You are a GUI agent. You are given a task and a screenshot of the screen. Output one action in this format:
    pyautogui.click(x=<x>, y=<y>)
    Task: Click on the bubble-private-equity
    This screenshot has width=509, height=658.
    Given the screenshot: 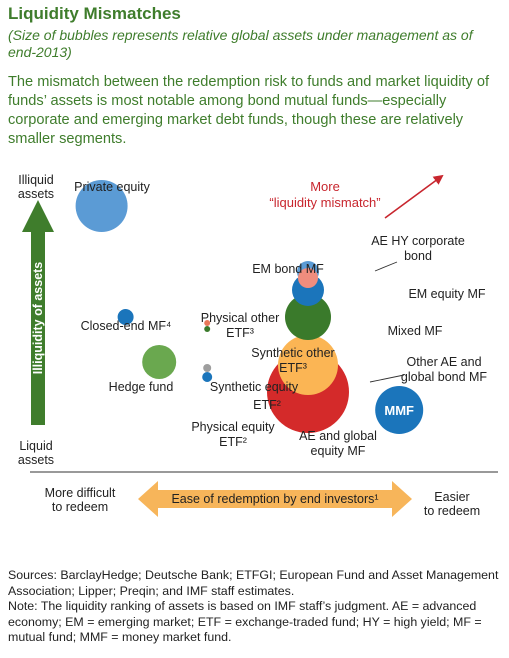 What is the action you would take?
    pyautogui.click(x=101, y=206)
    